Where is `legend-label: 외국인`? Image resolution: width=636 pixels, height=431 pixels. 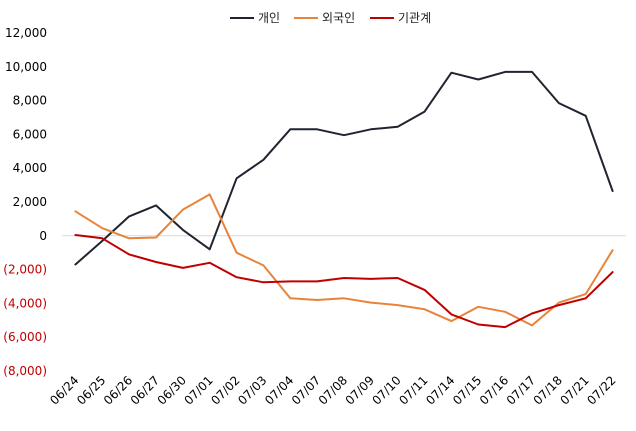 legend-label: 외국인 is located at coordinates (338, 18).